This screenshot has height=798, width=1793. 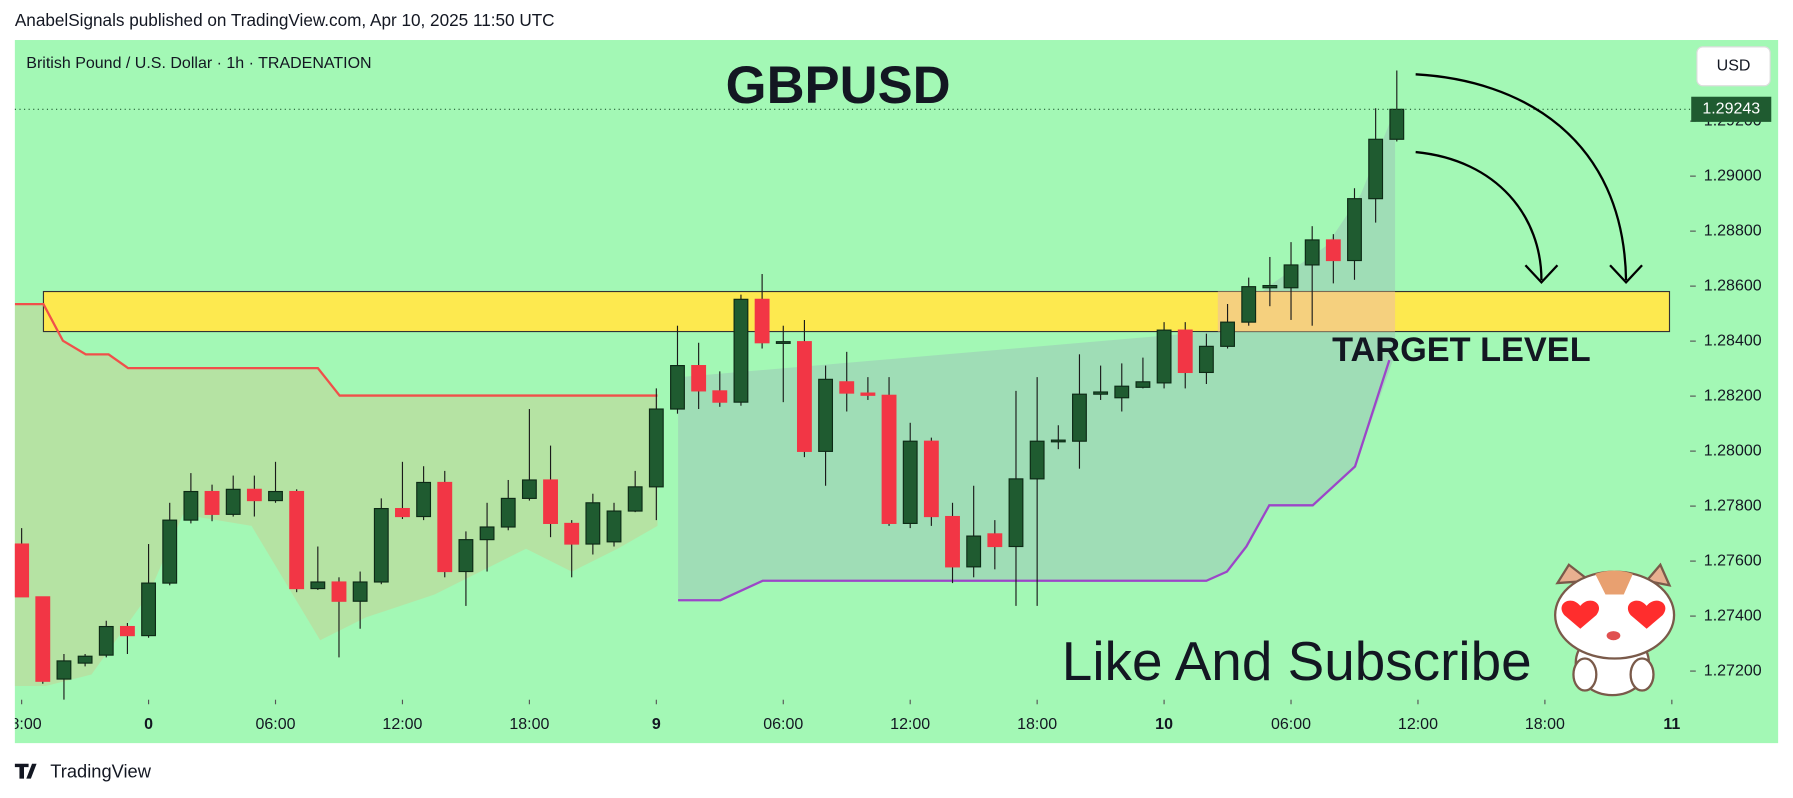 I want to click on y-tick-label: 1.27800, so click(x=1733, y=505).